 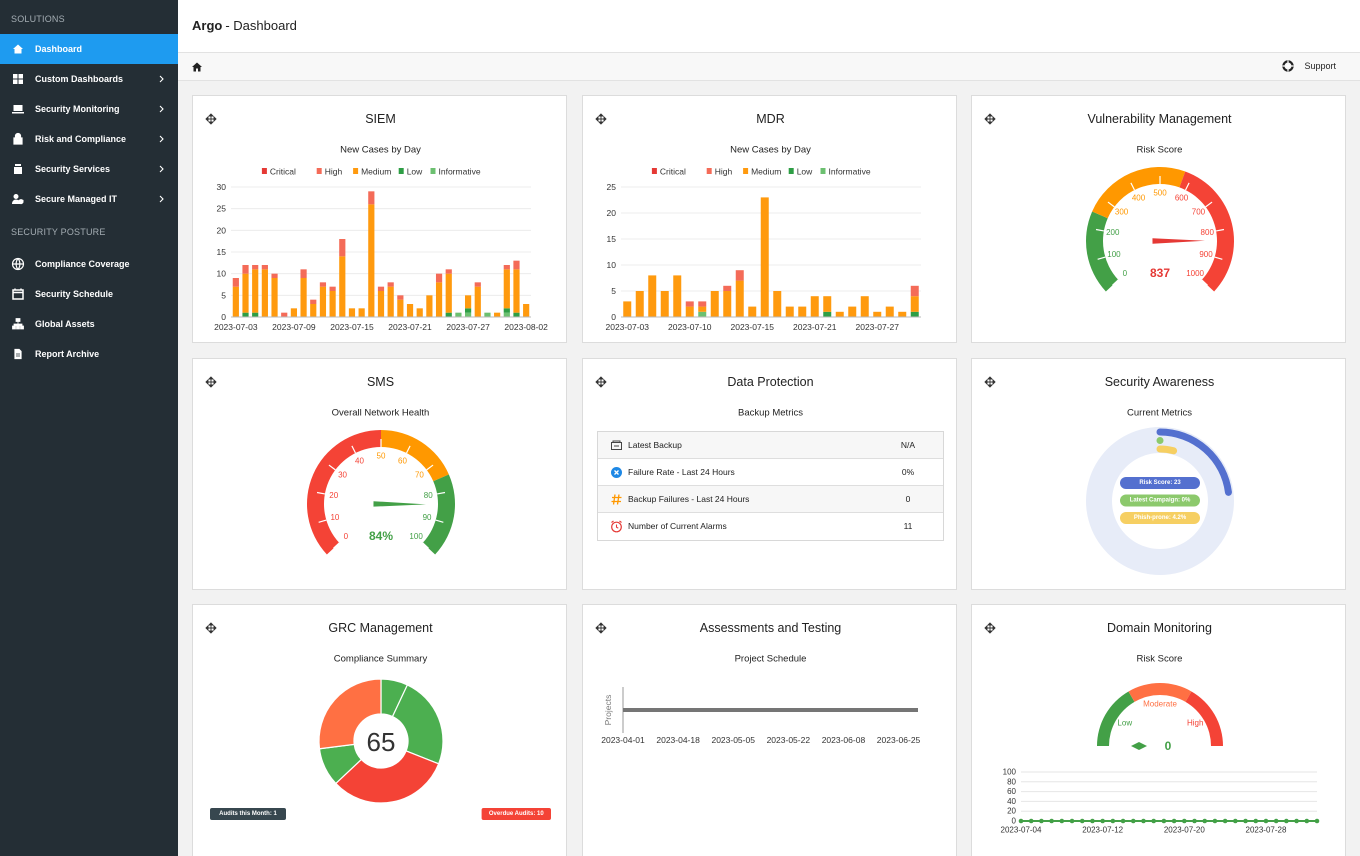 What do you see at coordinates (690, 327) in the screenshot?
I see `x-tick-label: 2023-07-10` at bounding box center [690, 327].